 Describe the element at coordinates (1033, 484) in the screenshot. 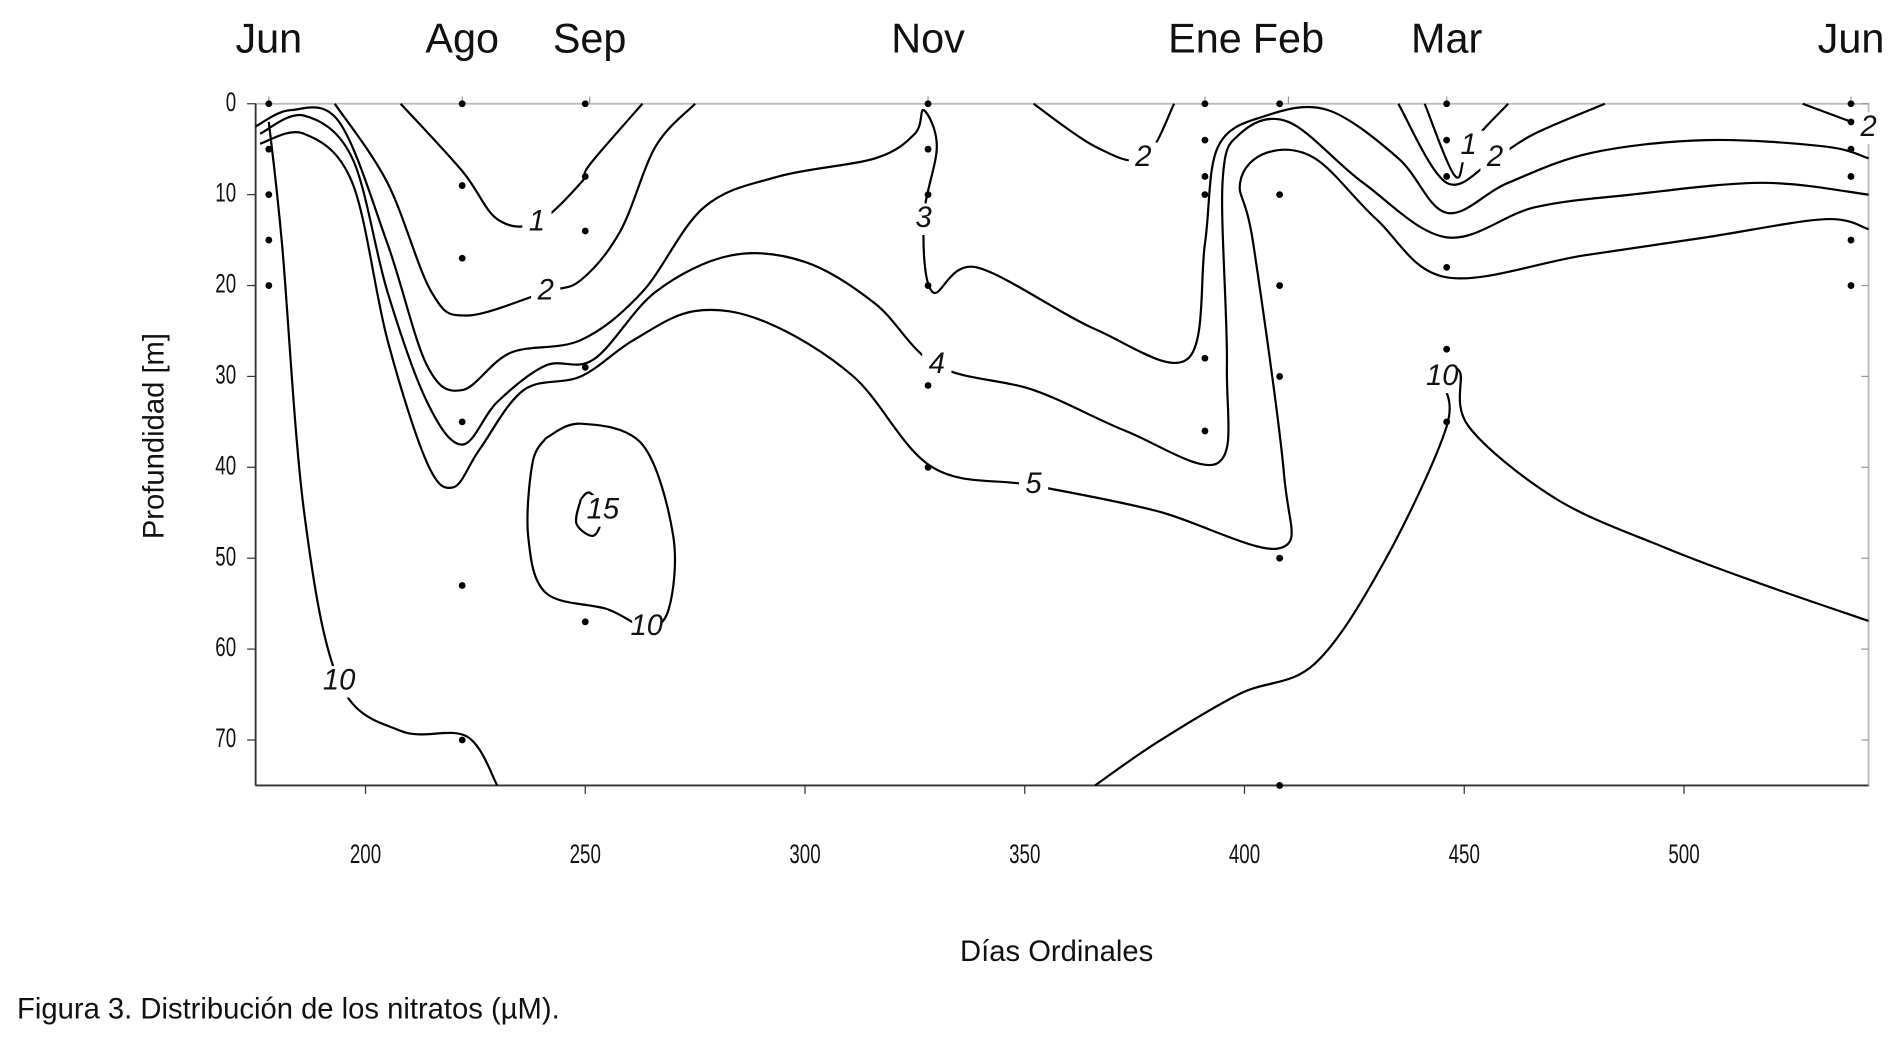

I see `contour-label: 5` at that location.